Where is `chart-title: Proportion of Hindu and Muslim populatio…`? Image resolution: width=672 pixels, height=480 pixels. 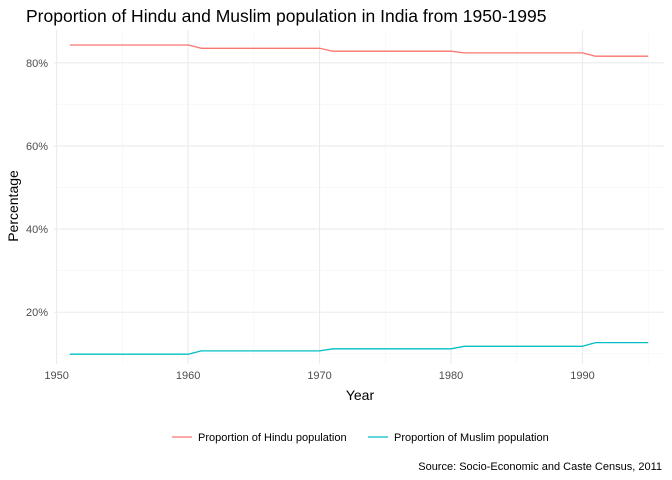
chart-title: Proportion of Hindu and Muslim populatio… is located at coordinates (286, 16).